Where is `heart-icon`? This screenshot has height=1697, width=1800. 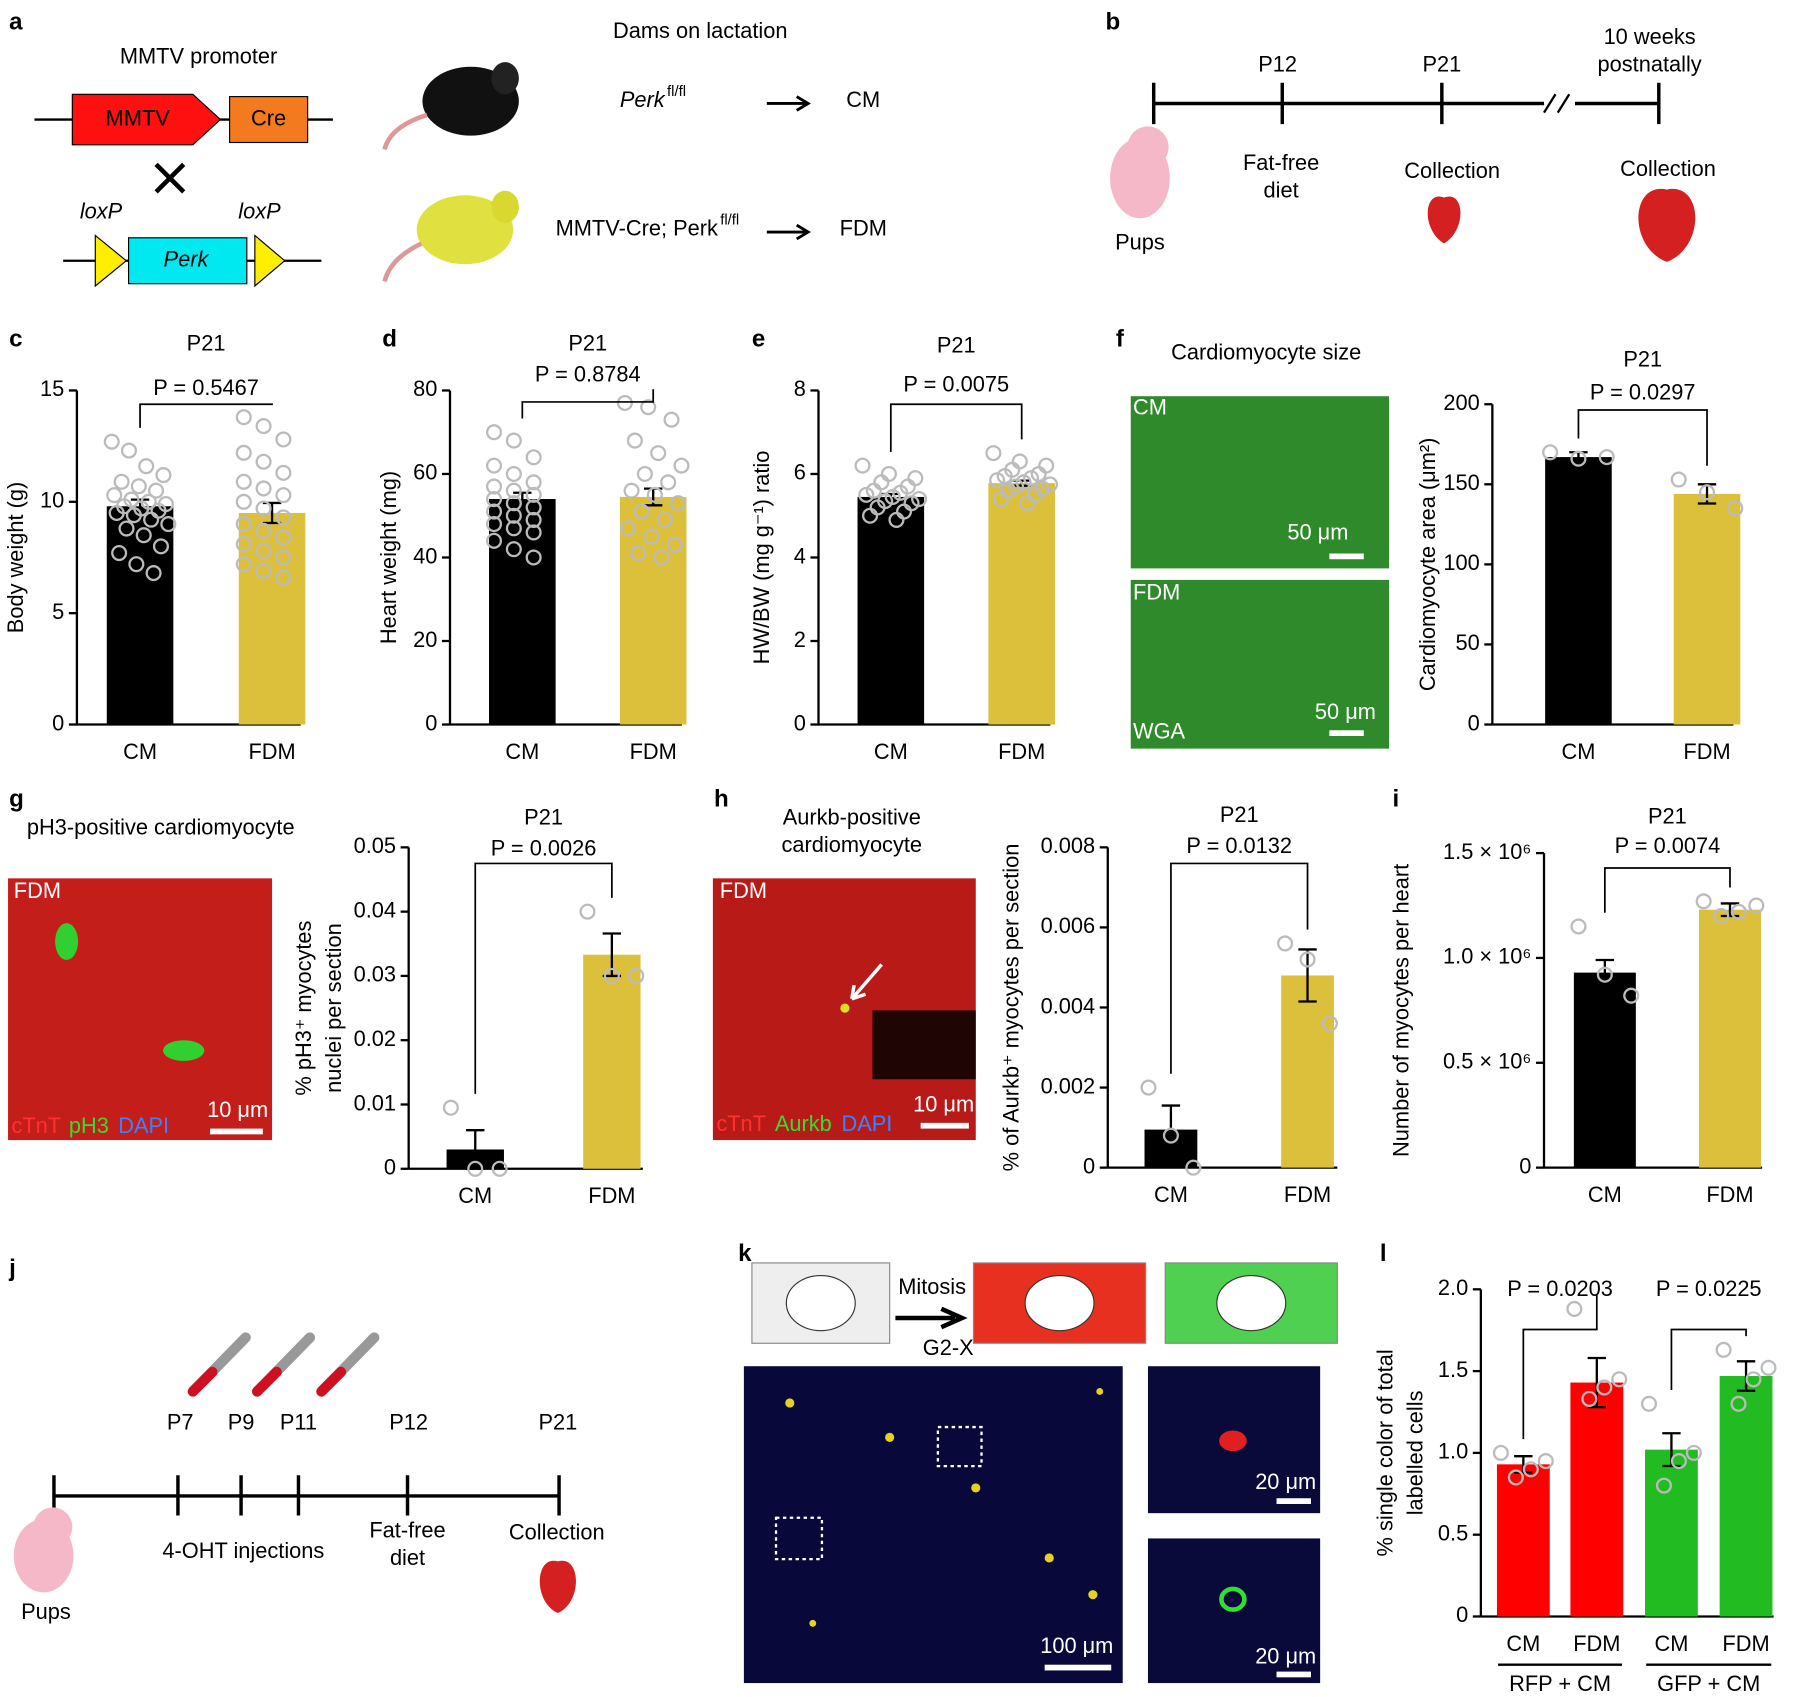
heart-icon is located at coordinates (1444, 220).